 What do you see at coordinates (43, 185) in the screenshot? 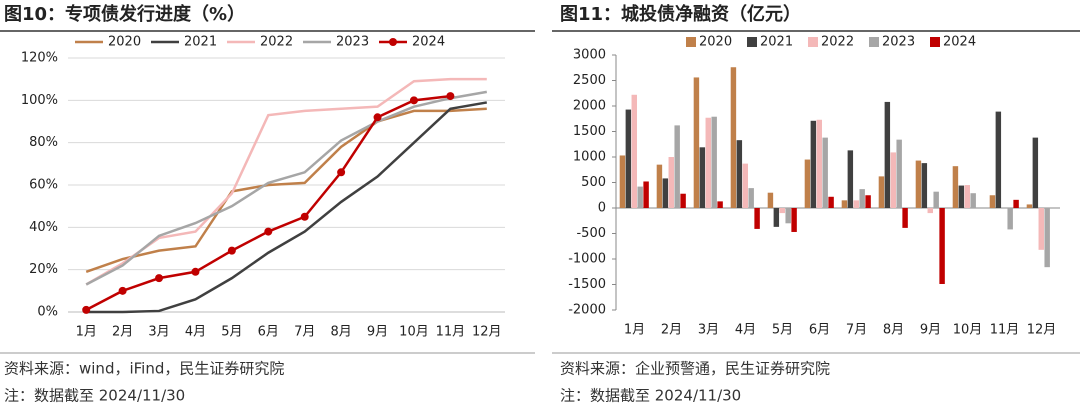
I see `y-tick-label: 60%` at bounding box center [43, 185].